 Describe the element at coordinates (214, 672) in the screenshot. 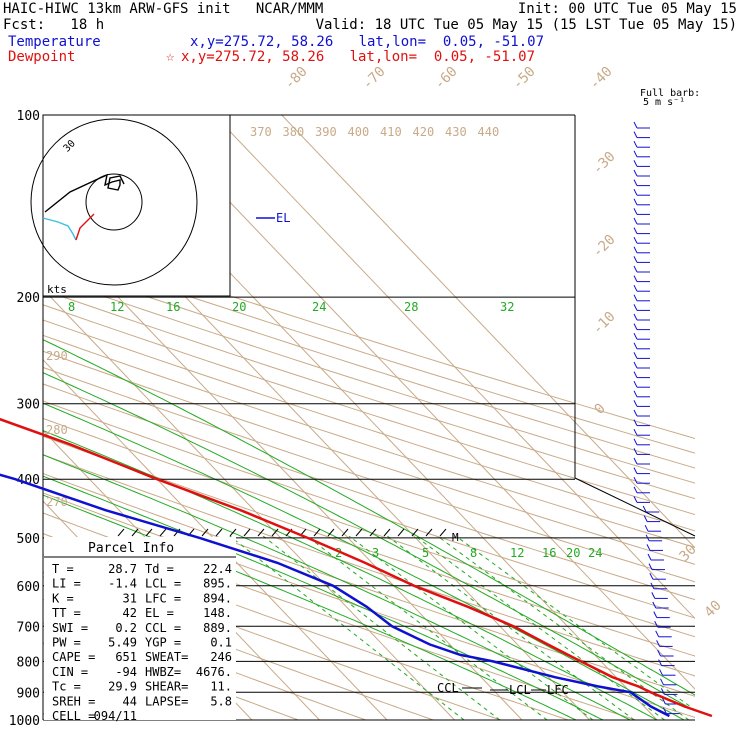

I see `parcel-value: 4676.` at that location.